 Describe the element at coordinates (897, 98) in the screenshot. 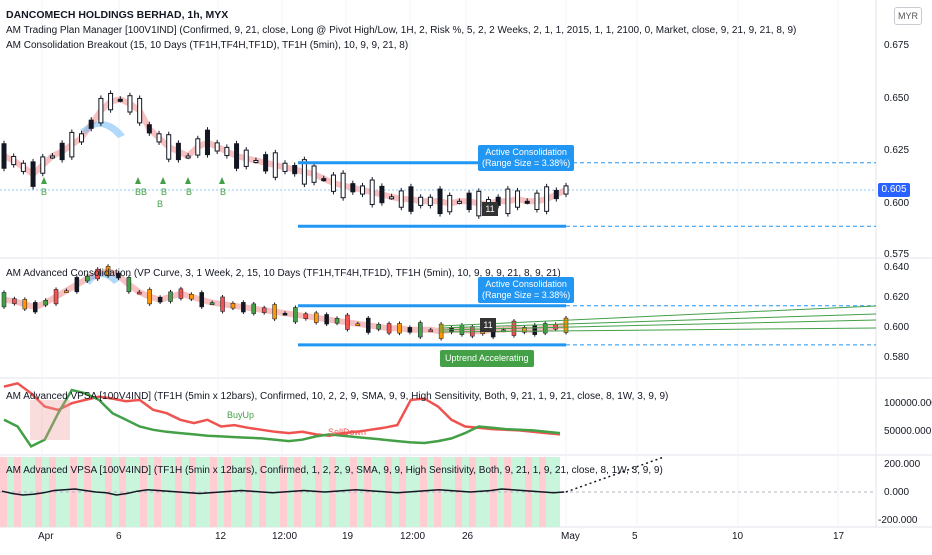

I see `y-tick-label: 0.650` at that location.